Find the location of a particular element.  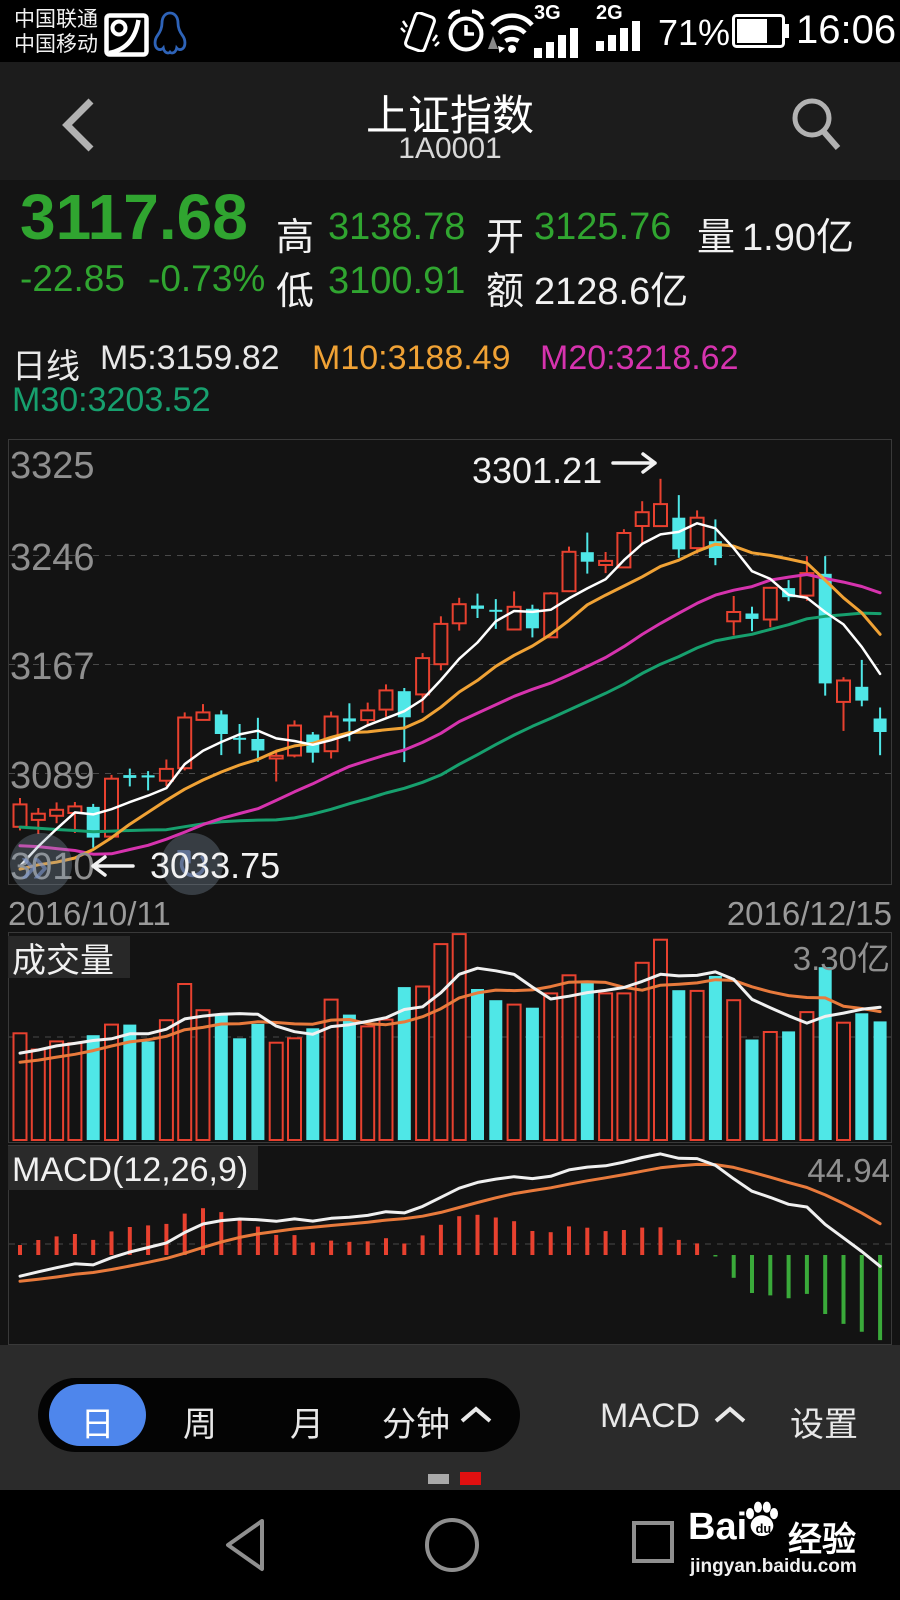

svg-text: 3246 is located at coordinates (52, 558).